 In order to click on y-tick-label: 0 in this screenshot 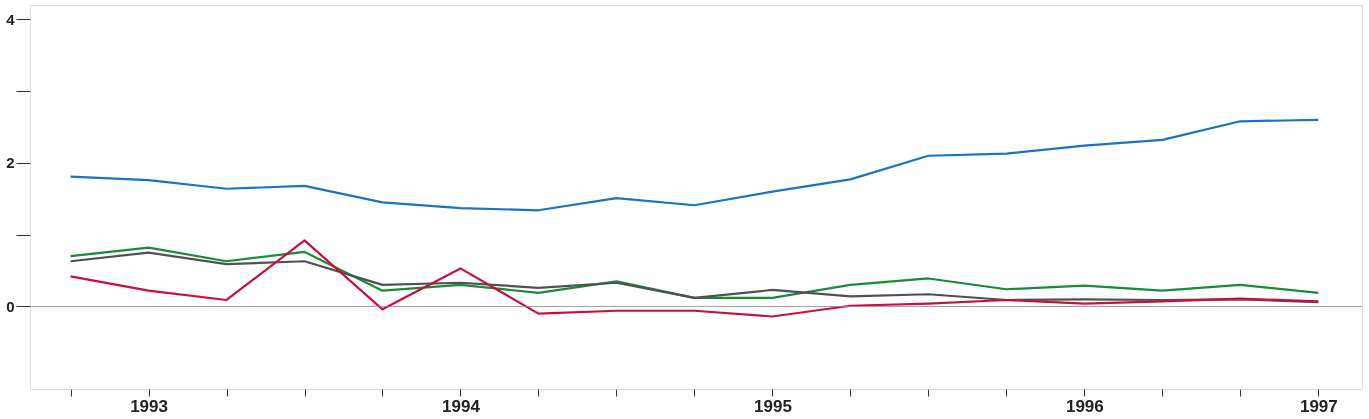, I will do `click(10, 306)`.